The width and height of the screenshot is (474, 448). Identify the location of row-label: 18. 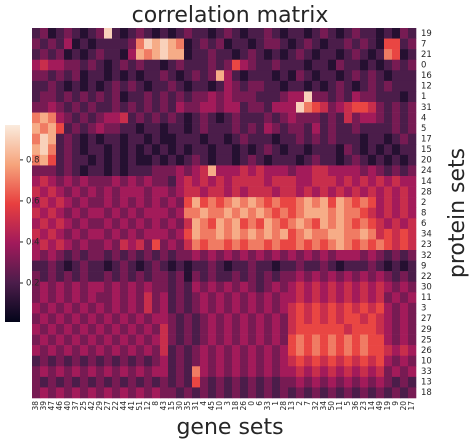
(426, 393).